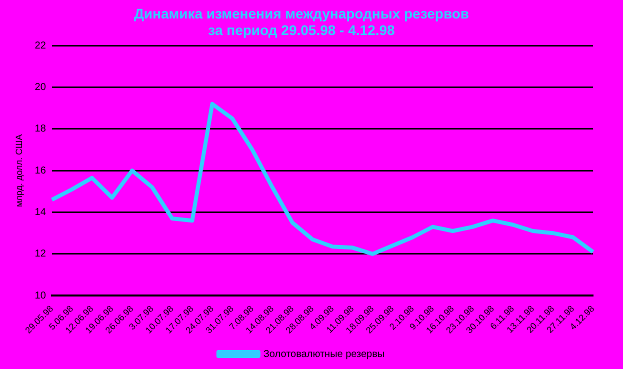  Describe the element at coordinates (301, 30) in the screenshot. I see `text: за период 29.05.98 - 4.12.98` at that location.